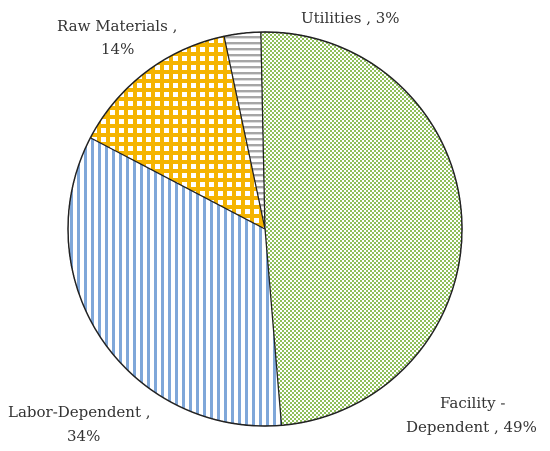 This screenshot has height=451, width=550. I want to click on label-facility-line2: Dependent , 49%, so click(471, 427).